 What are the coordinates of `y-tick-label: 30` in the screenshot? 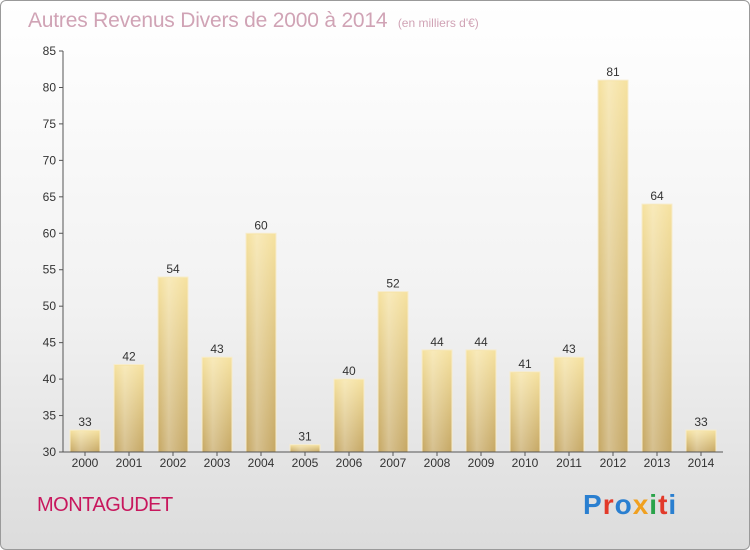 It's located at (50, 452).